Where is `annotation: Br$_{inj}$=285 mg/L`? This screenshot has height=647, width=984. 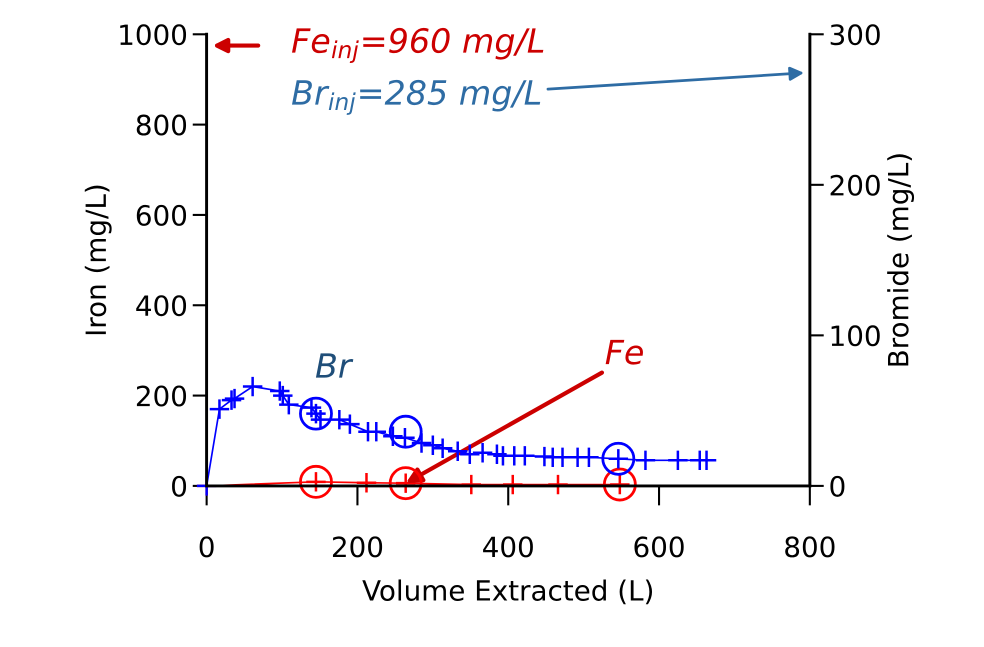 annotation: Br$_{inj}$=285 mg/L is located at coordinates (416, 97).